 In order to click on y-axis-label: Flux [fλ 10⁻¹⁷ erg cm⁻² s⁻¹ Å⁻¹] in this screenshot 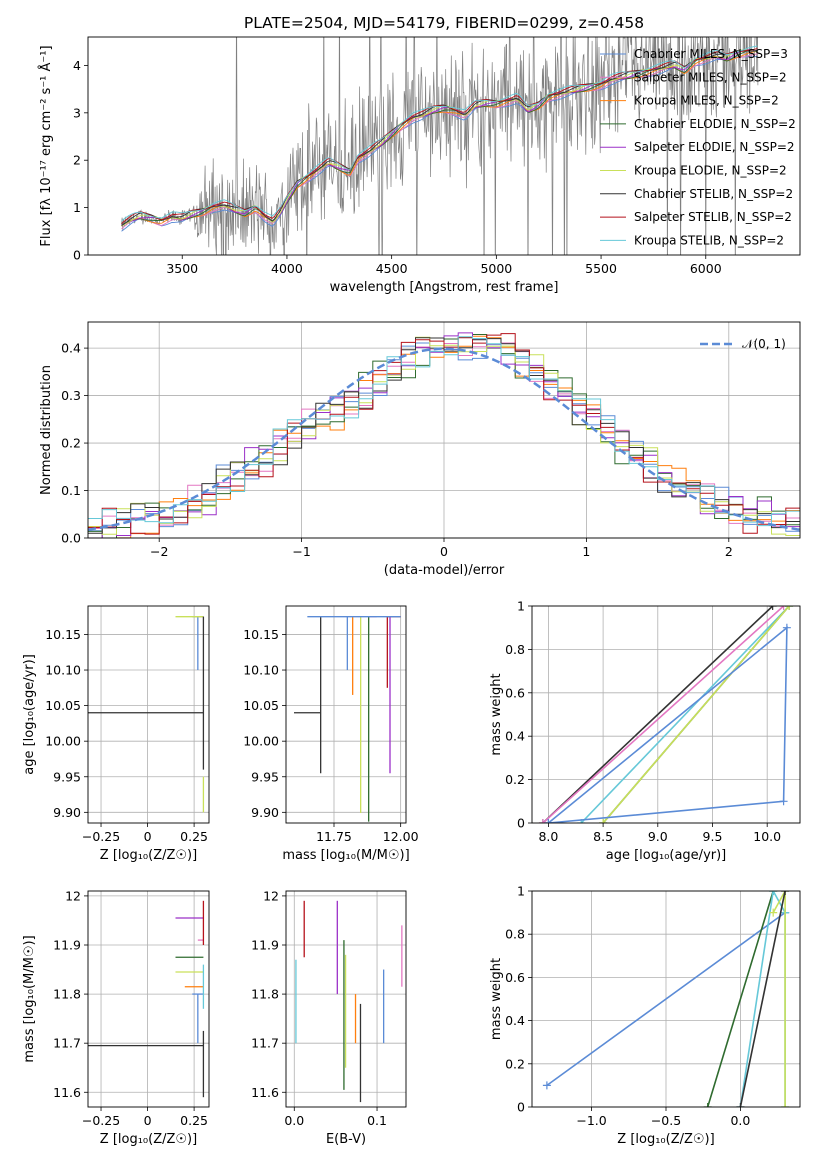, I will do `click(46, 145)`.